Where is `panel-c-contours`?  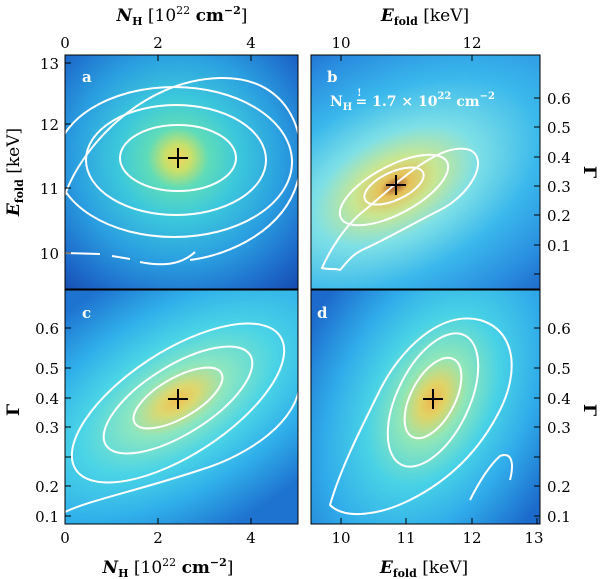 panel-c-contours is located at coordinates (181, 417).